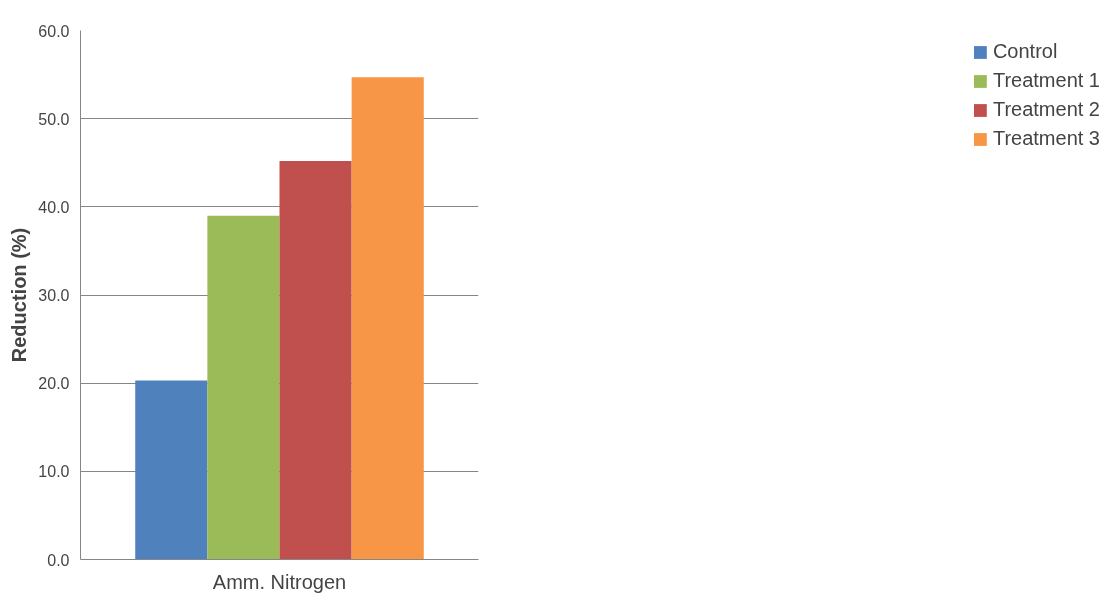 This screenshot has width=1117, height=601. Describe the element at coordinates (54, 295) in the screenshot. I see `y-tick-label: 30.0` at that location.